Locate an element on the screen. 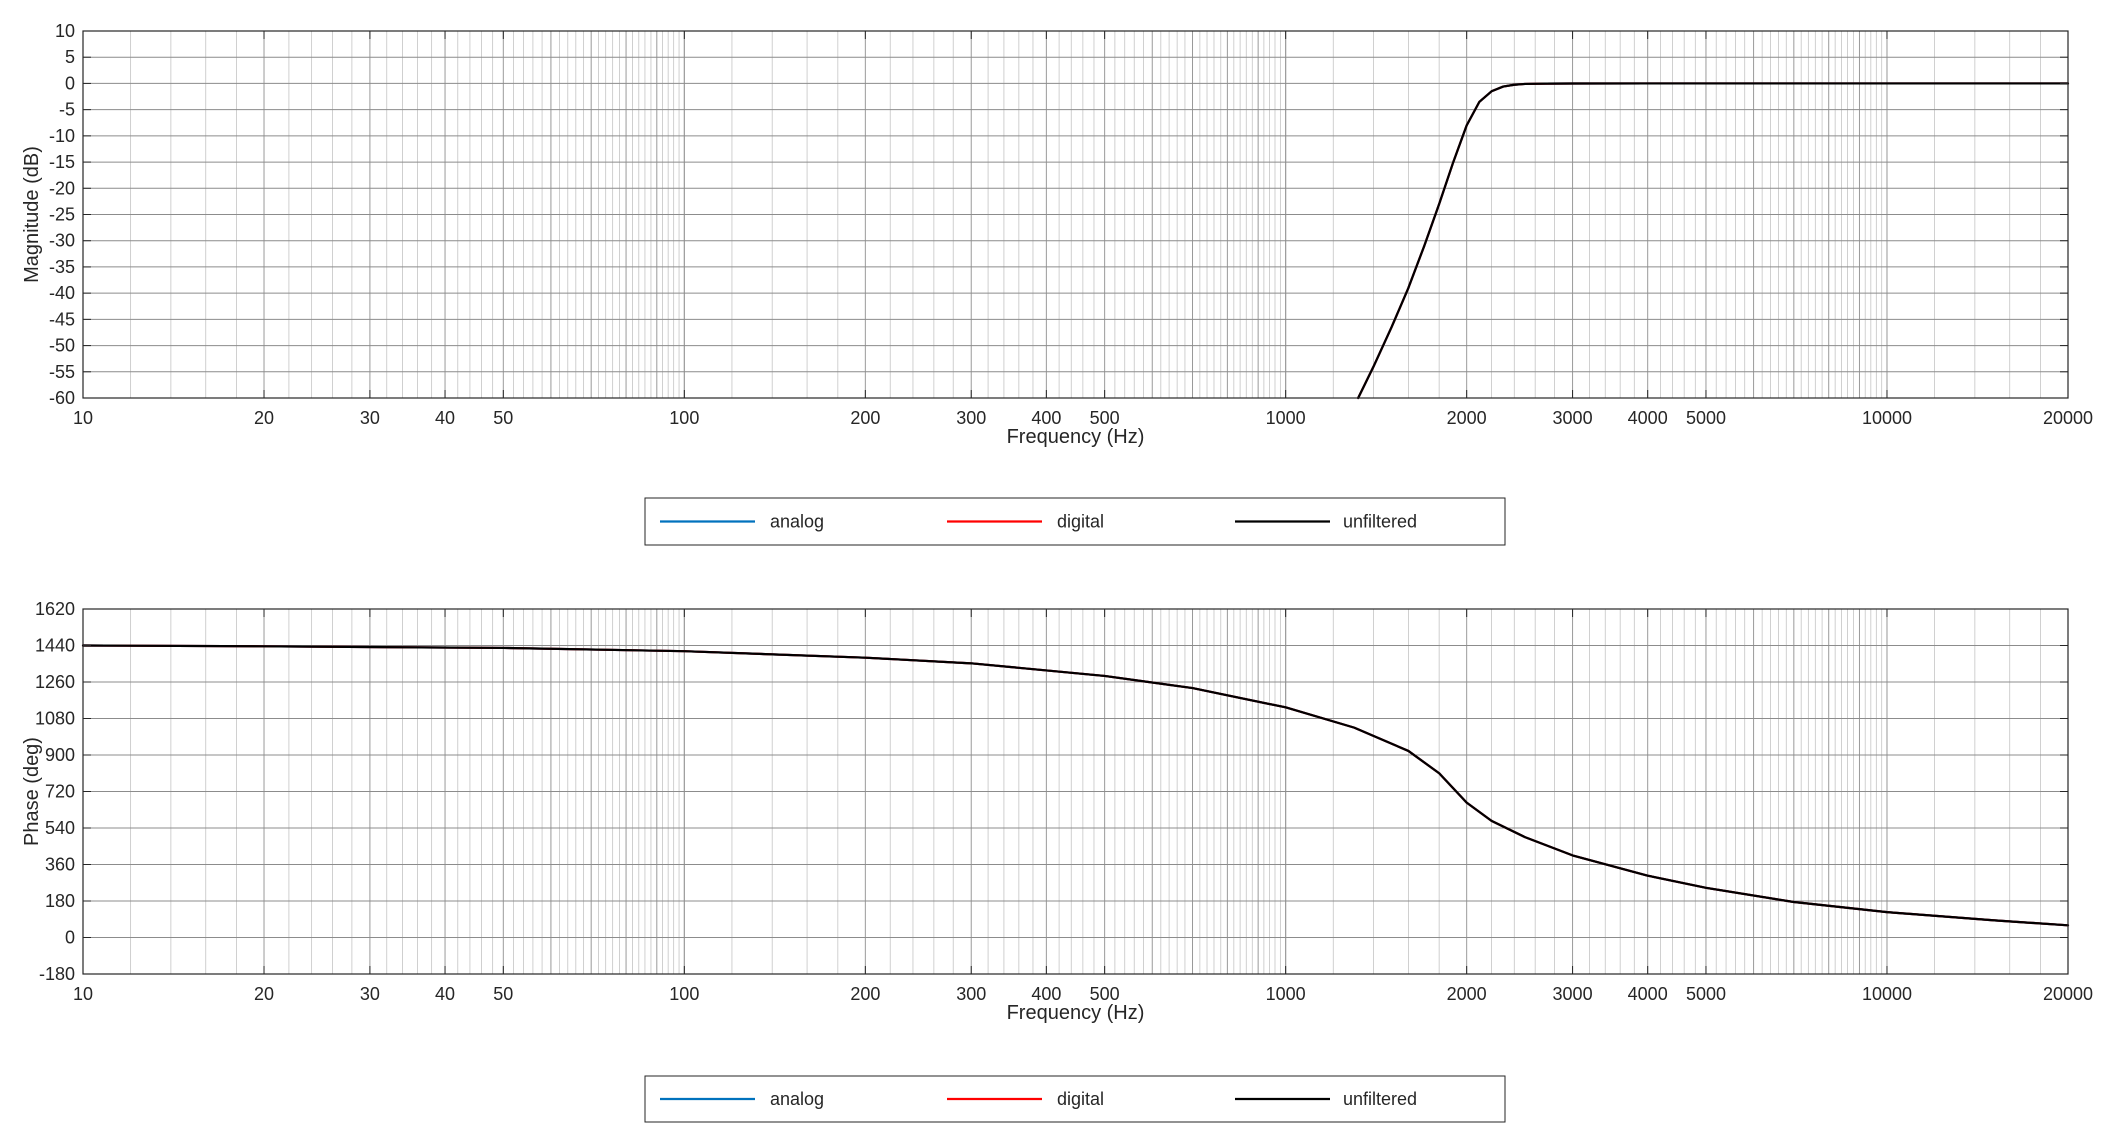 Image resolution: width=2108 pixels, height=1141 pixels. phase-x-tick-label: 4000 is located at coordinates (1648, 994).